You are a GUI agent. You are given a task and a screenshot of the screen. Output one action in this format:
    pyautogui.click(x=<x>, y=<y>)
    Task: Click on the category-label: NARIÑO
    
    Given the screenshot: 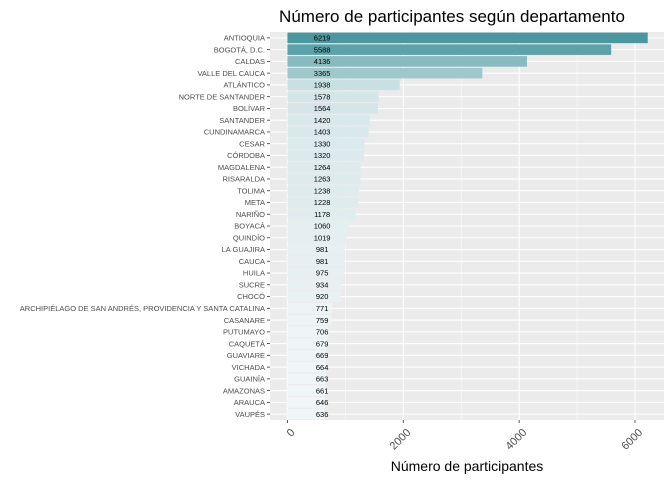 What is the action you would take?
    pyautogui.click(x=250, y=214)
    